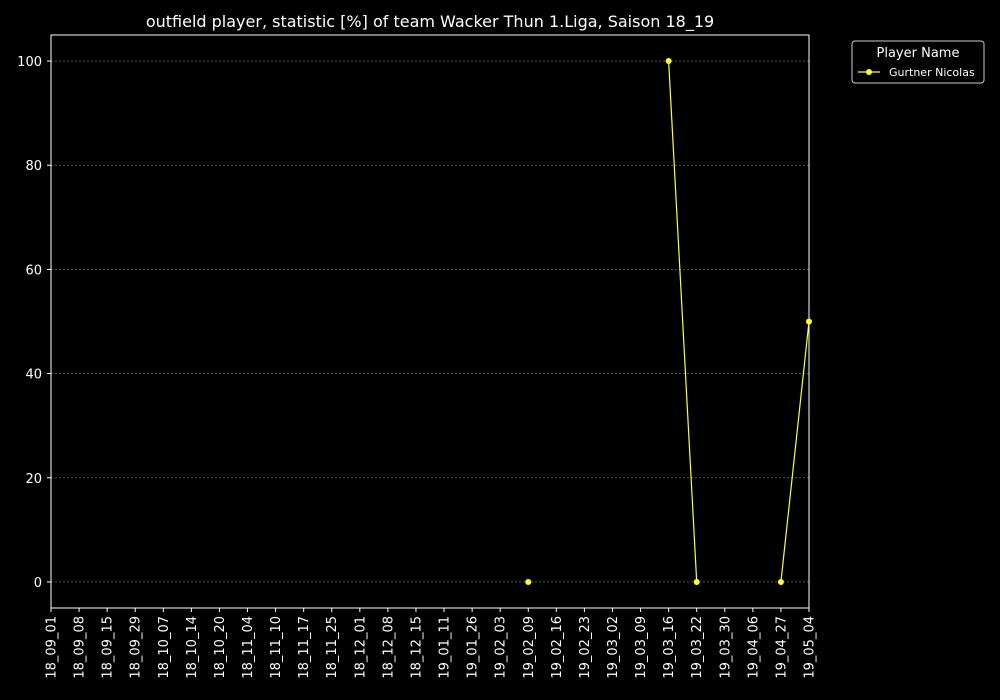 This screenshot has width=1000, height=700. I want to click on y-tick-label: 0, so click(38, 583).